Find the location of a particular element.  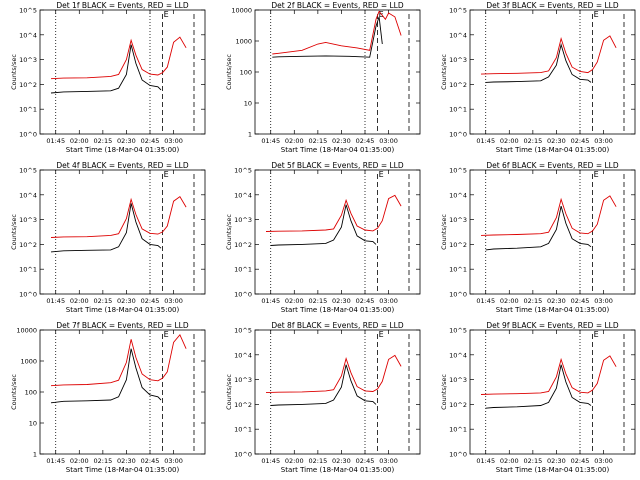

chart-title: Det 1f BLACK = Events, RED = LLD is located at coordinates (122, 5).